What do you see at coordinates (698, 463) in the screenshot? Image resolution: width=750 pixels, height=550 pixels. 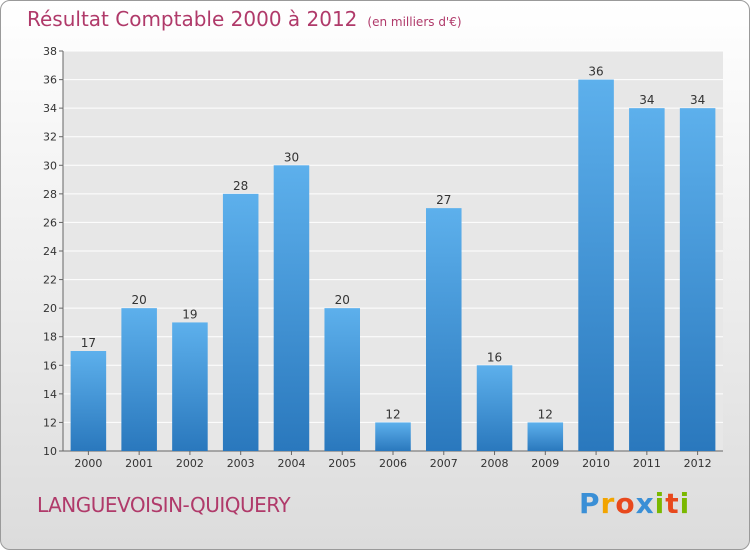 I see `x-tick-label-2012: 2012` at bounding box center [698, 463].